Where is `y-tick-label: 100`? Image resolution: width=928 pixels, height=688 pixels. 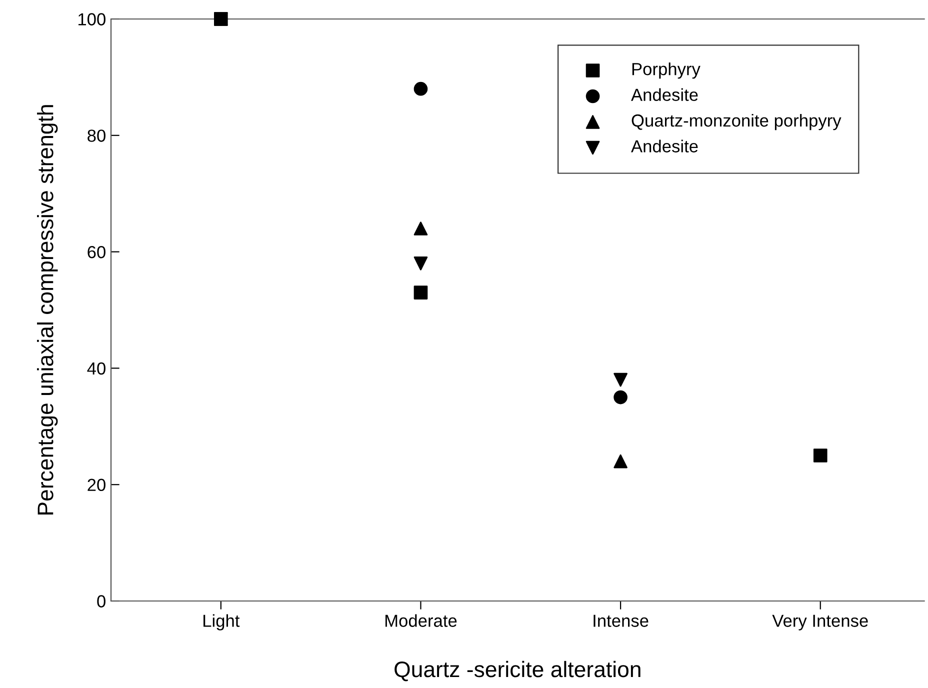
y-tick-label: 100 is located at coordinates (92, 19).